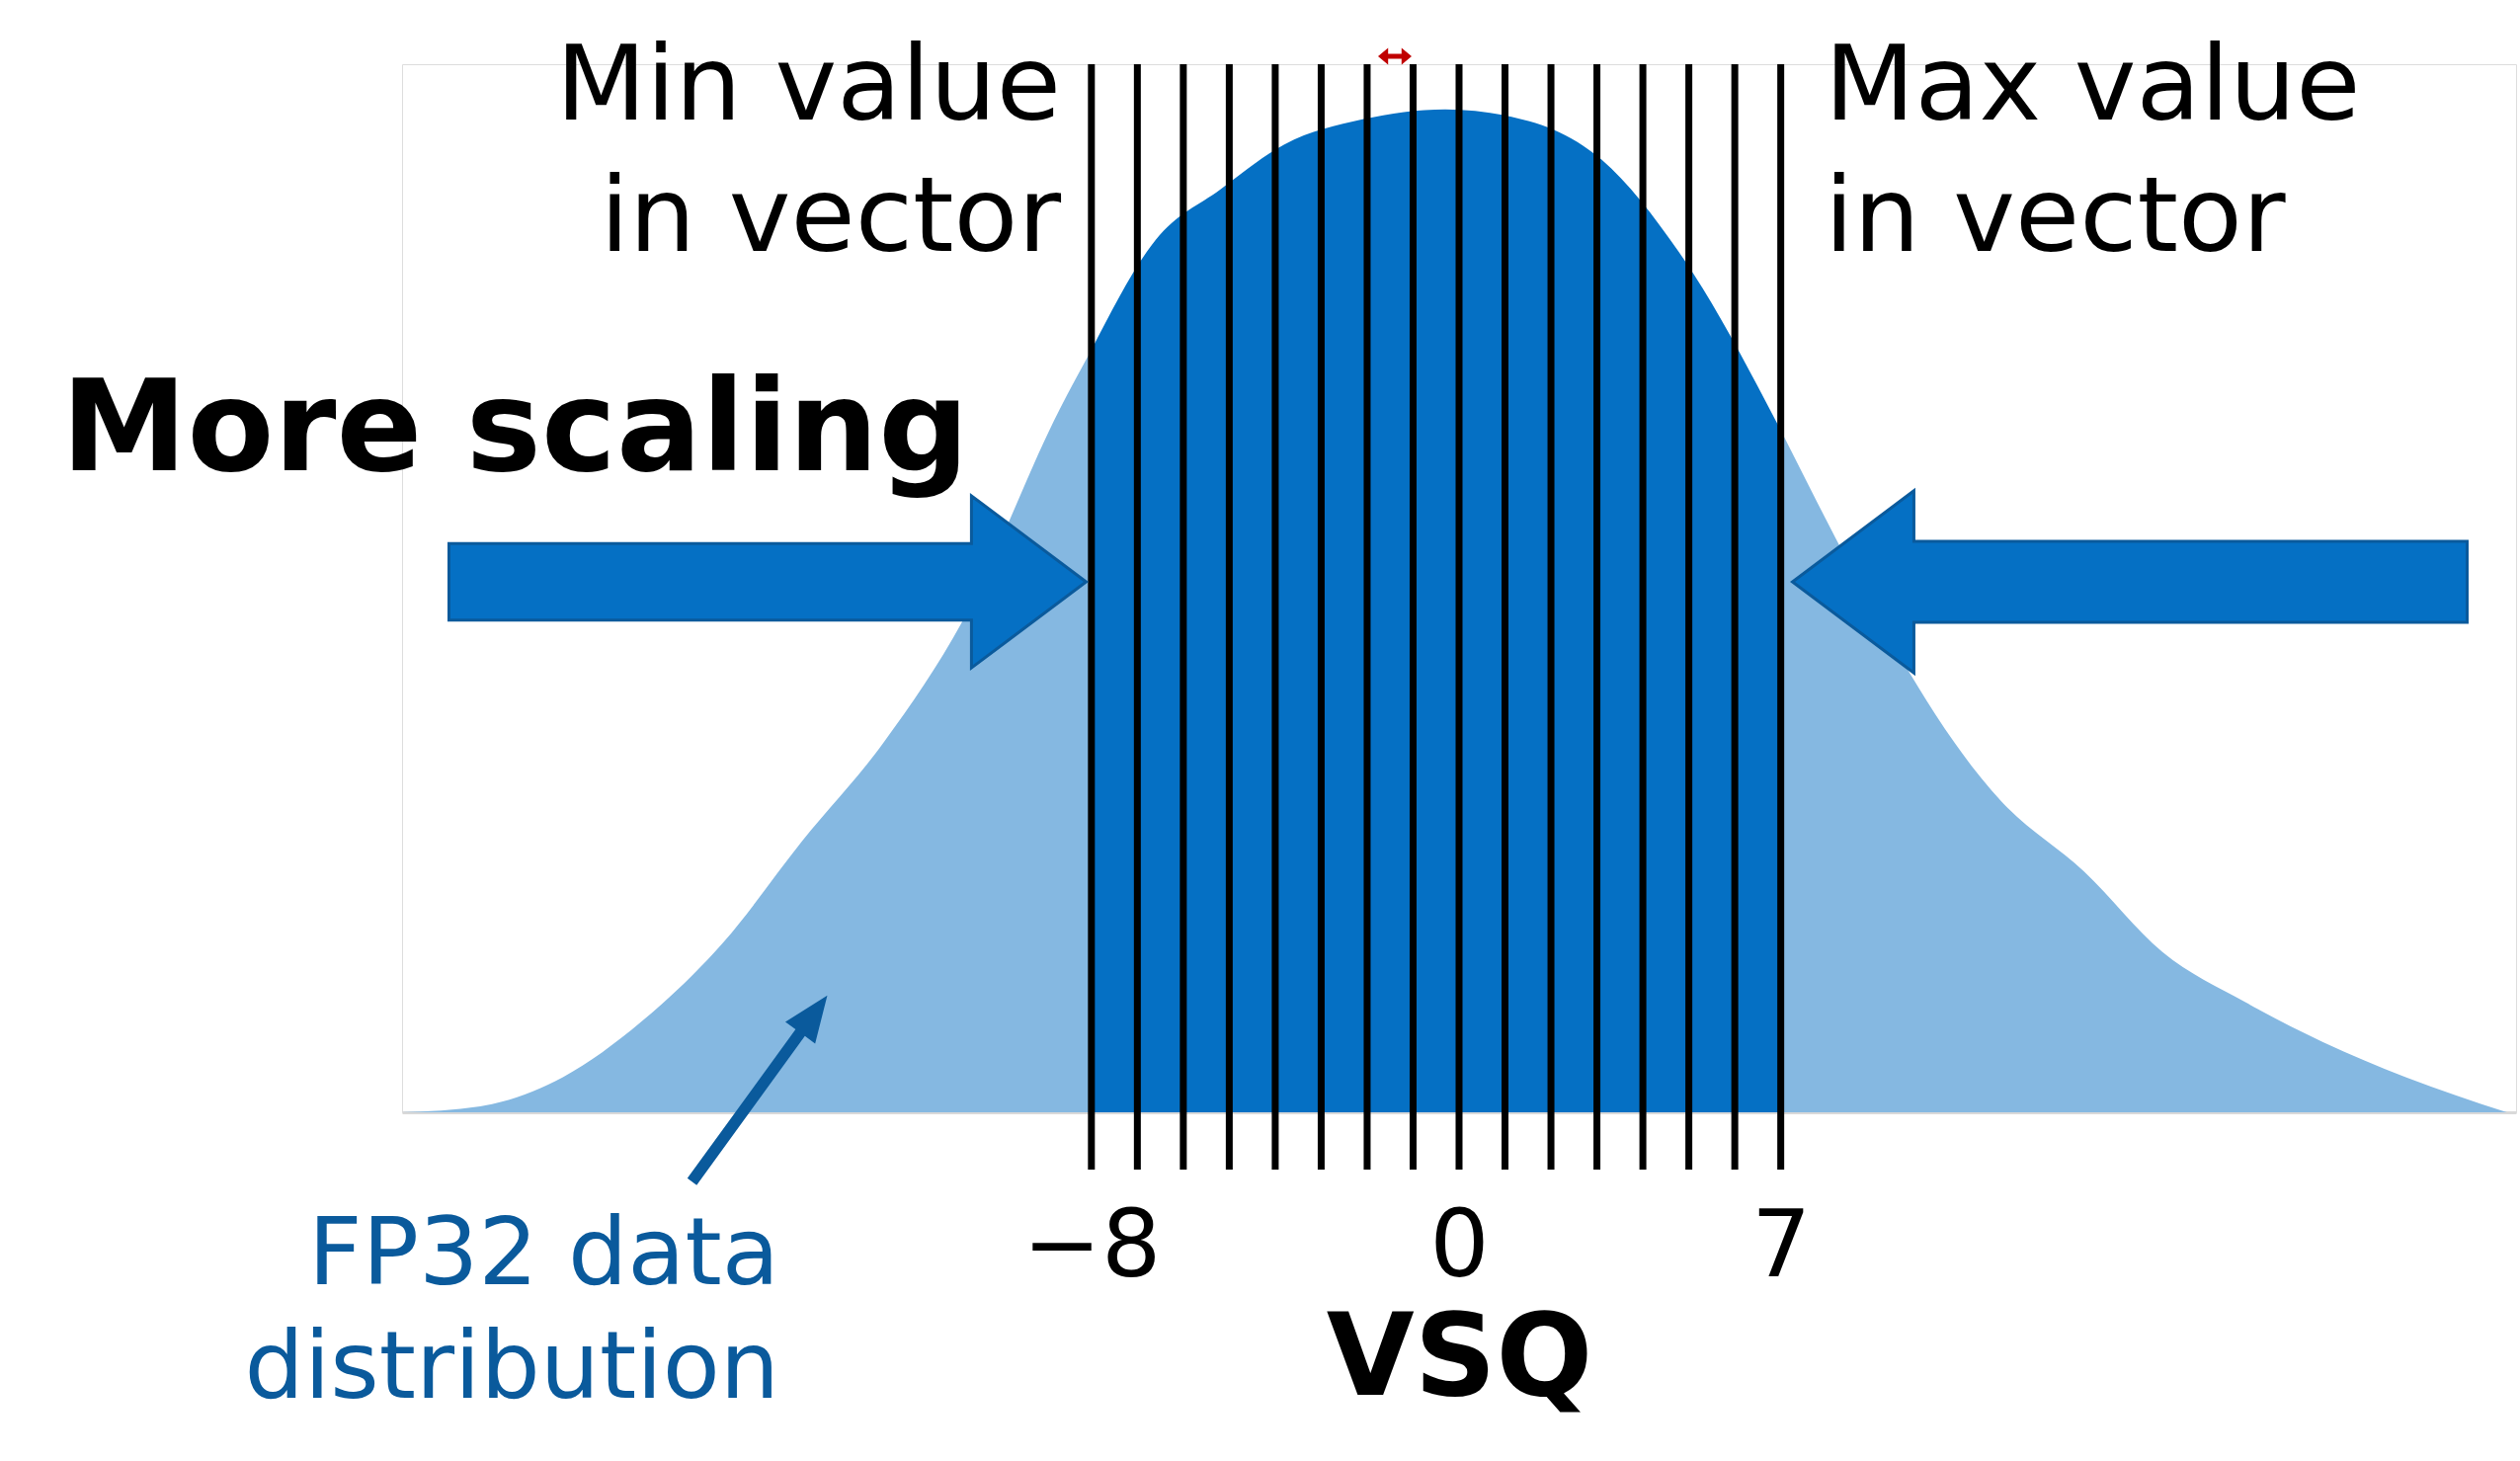 This screenshot has width=2520, height=1461. What do you see at coordinates (808, 150) in the screenshot?
I see `annotation: Min value in vector` at bounding box center [808, 150].